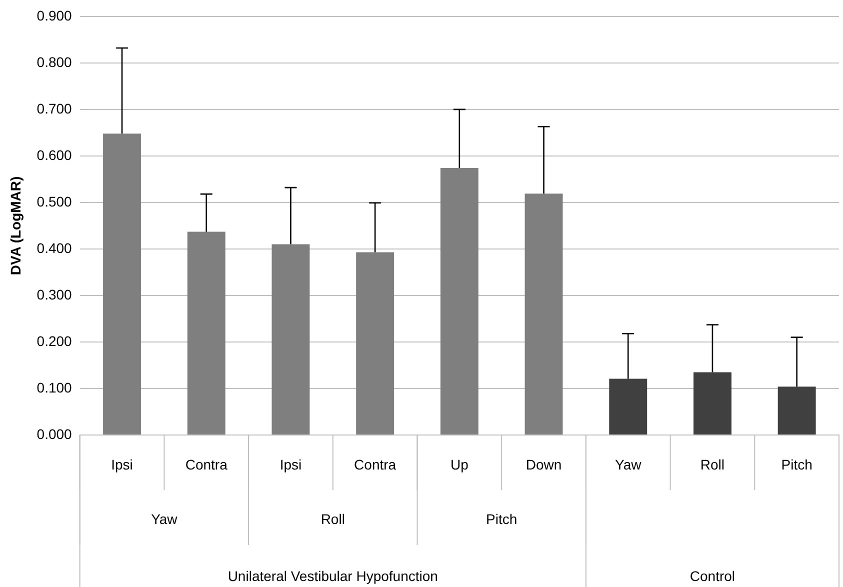  What do you see at coordinates (54, 294) in the screenshot?
I see `y-tick-label: 0.300` at bounding box center [54, 294].